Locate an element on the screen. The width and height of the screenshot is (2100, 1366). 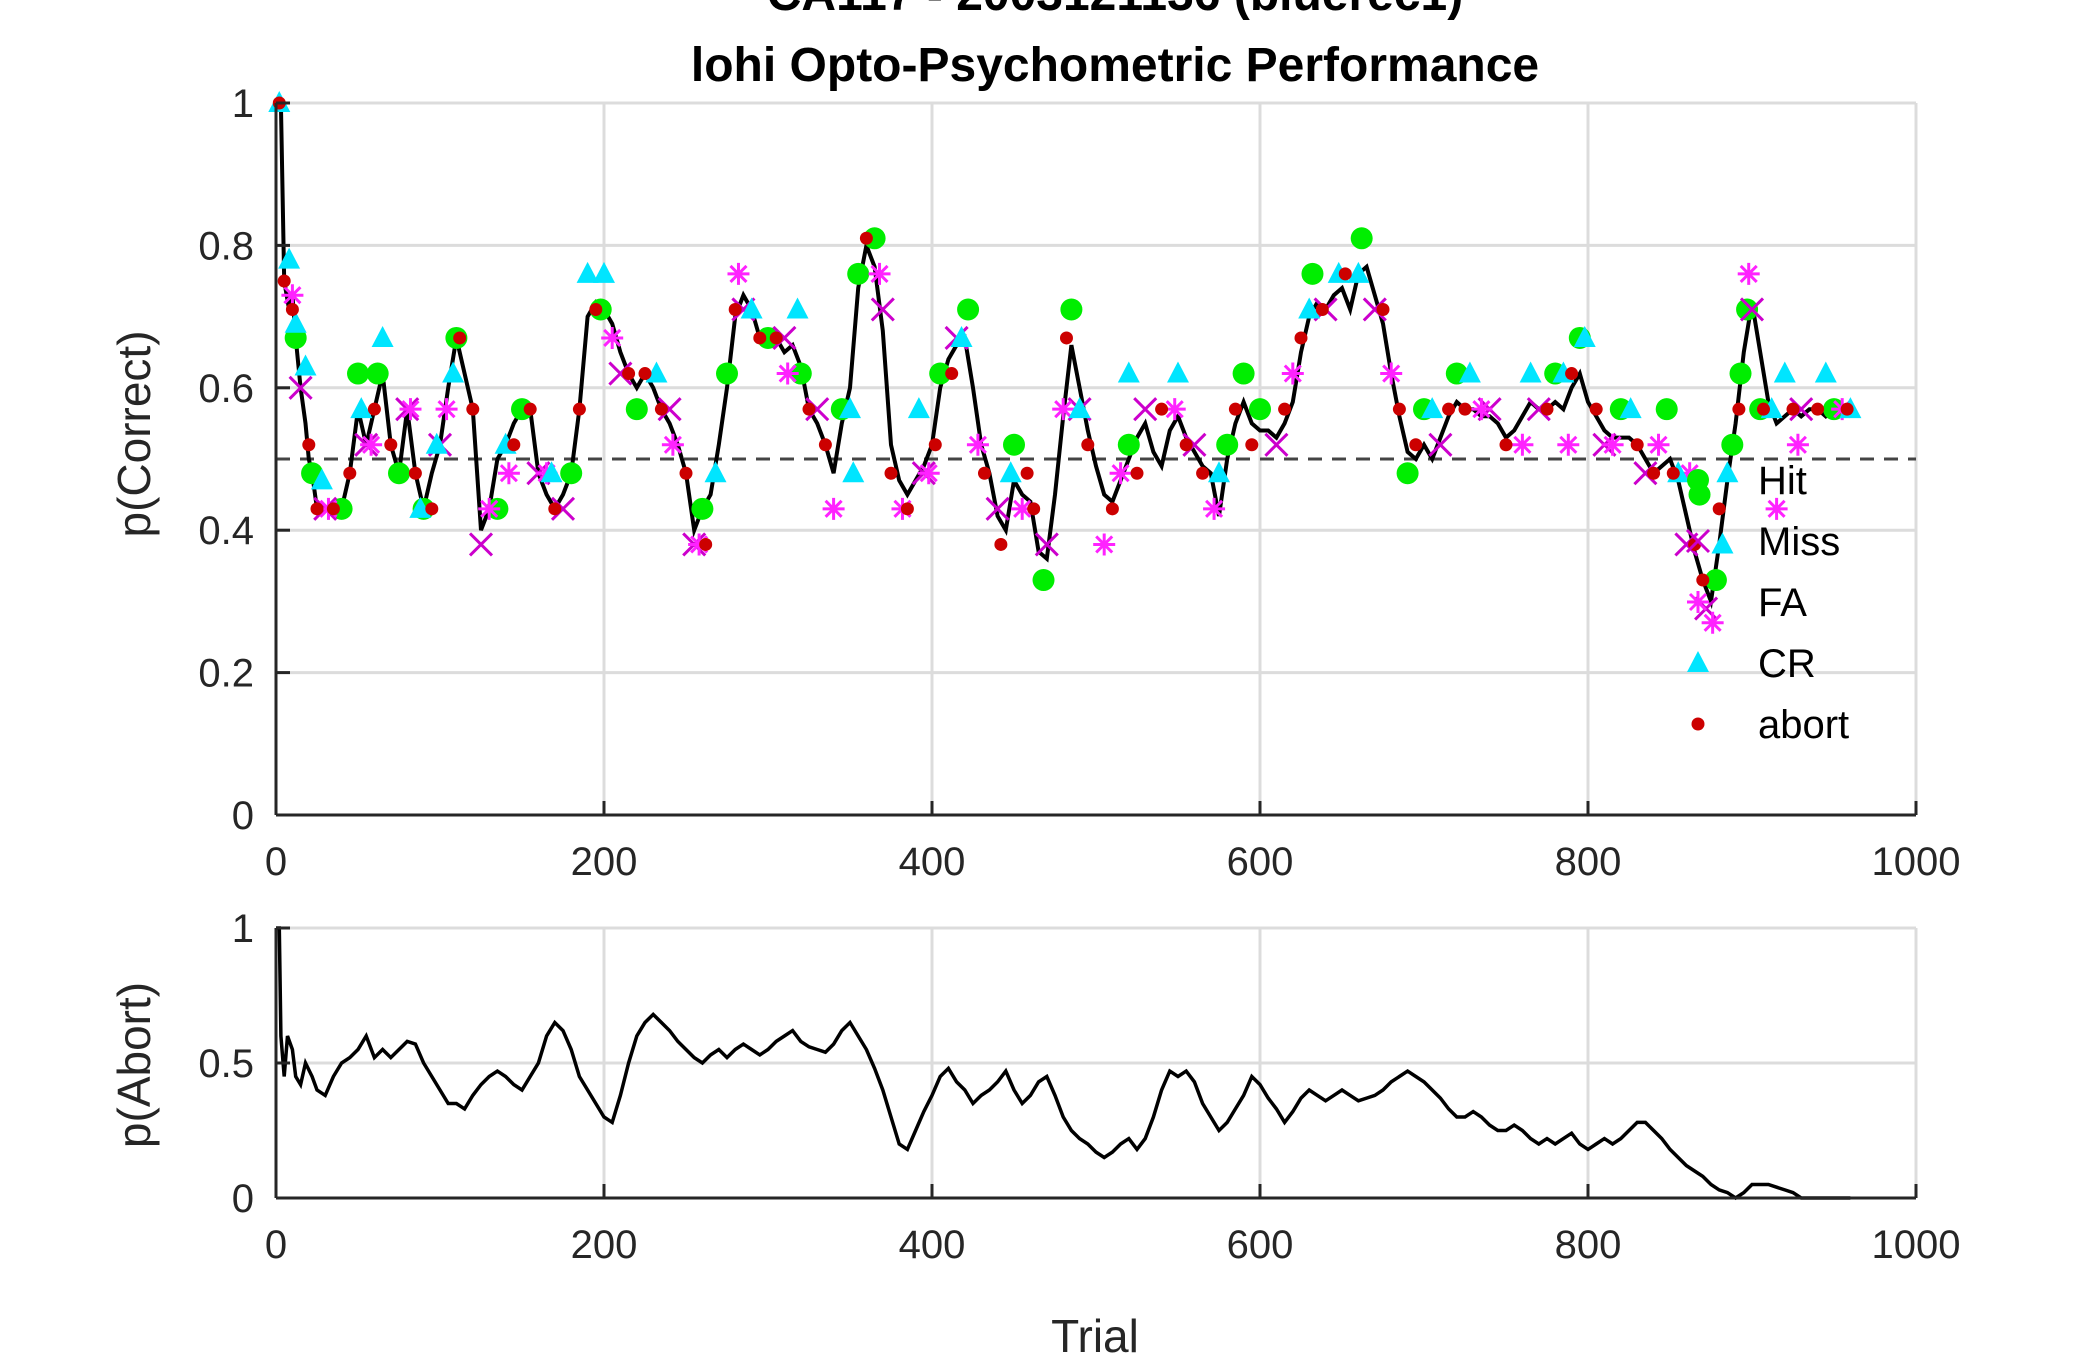
y-tick-label: 0 is located at coordinates (243, 1199).